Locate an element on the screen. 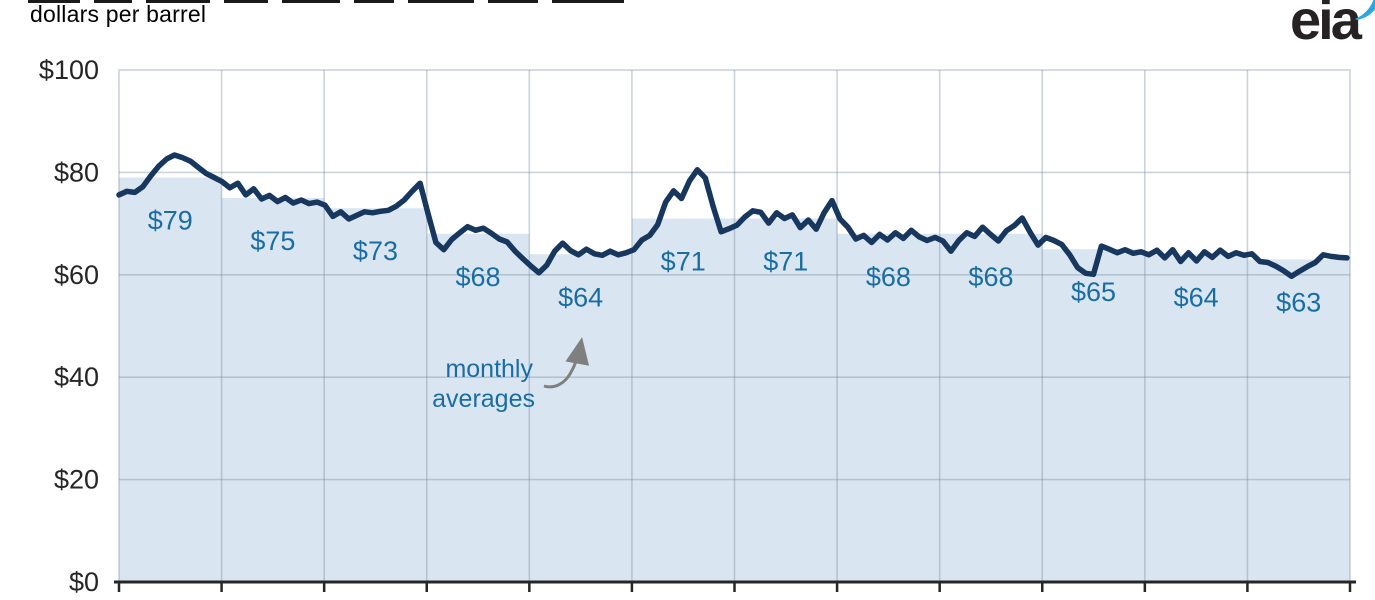 This screenshot has width=1375, height=600. y-axis-tick-label: $0 is located at coordinates (84, 582).